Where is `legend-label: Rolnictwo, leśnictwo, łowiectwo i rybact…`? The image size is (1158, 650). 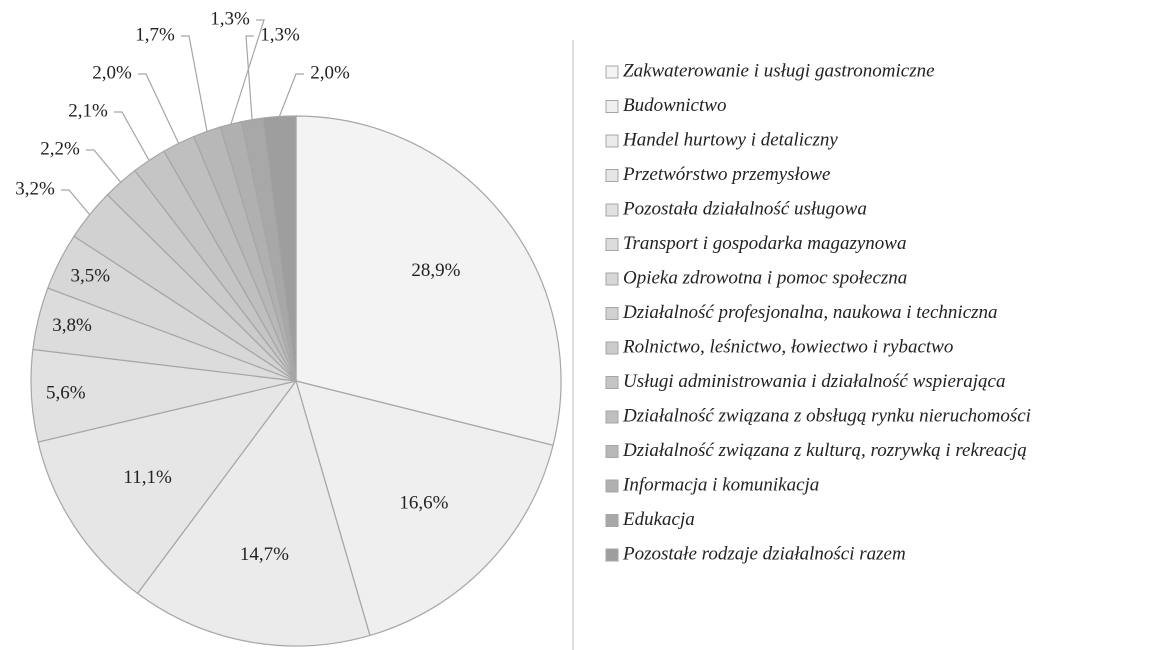
legend-label: Rolnictwo, leśnictwo, łowiectwo i rybact… is located at coordinates (787, 346).